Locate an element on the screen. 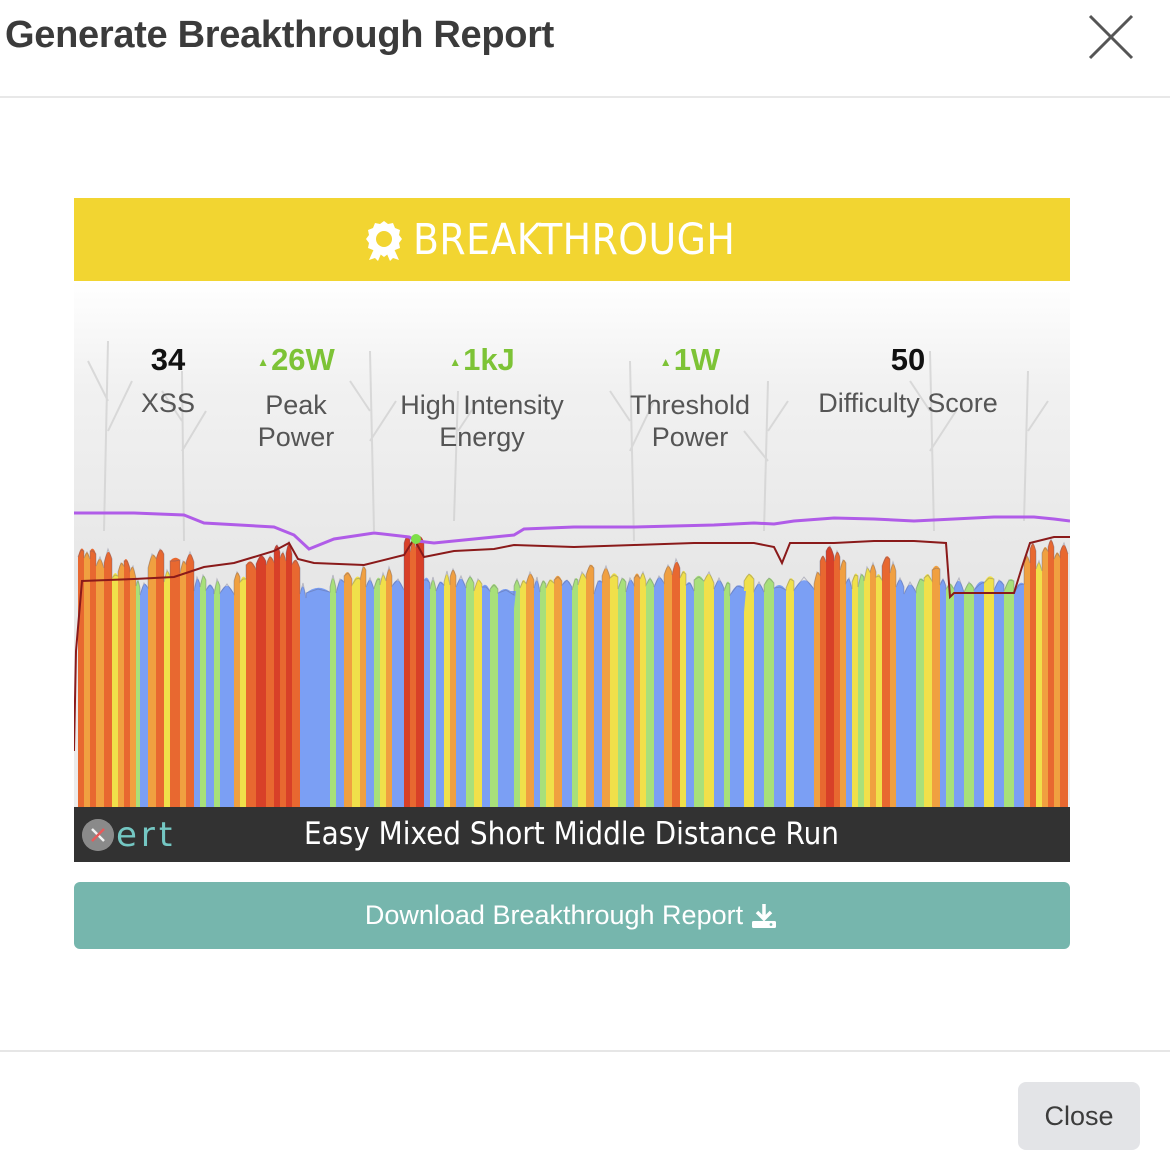  up-arrow-icon: ▲ is located at coordinates (665, 361).